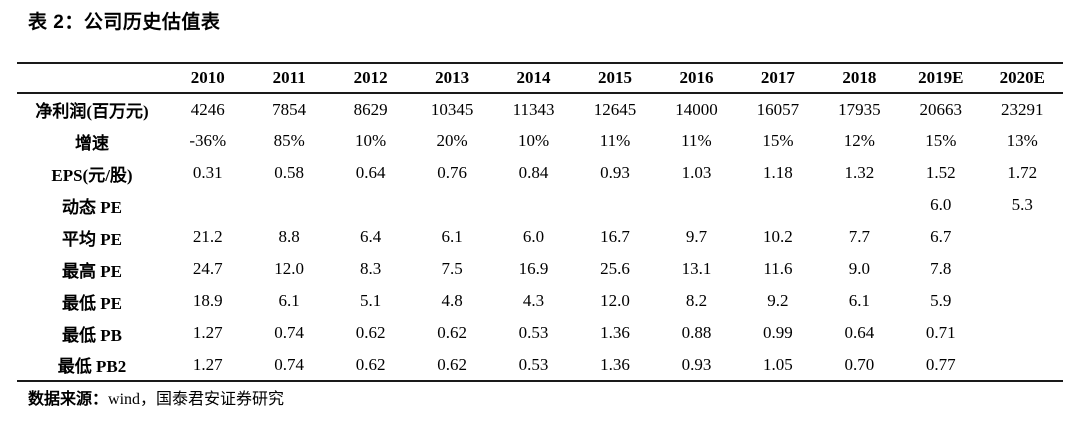 This screenshot has width=1080, height=422. Describe the element at coordinates (289, 172) in the screenshot. I see `table-cell: 0.58` at that location.